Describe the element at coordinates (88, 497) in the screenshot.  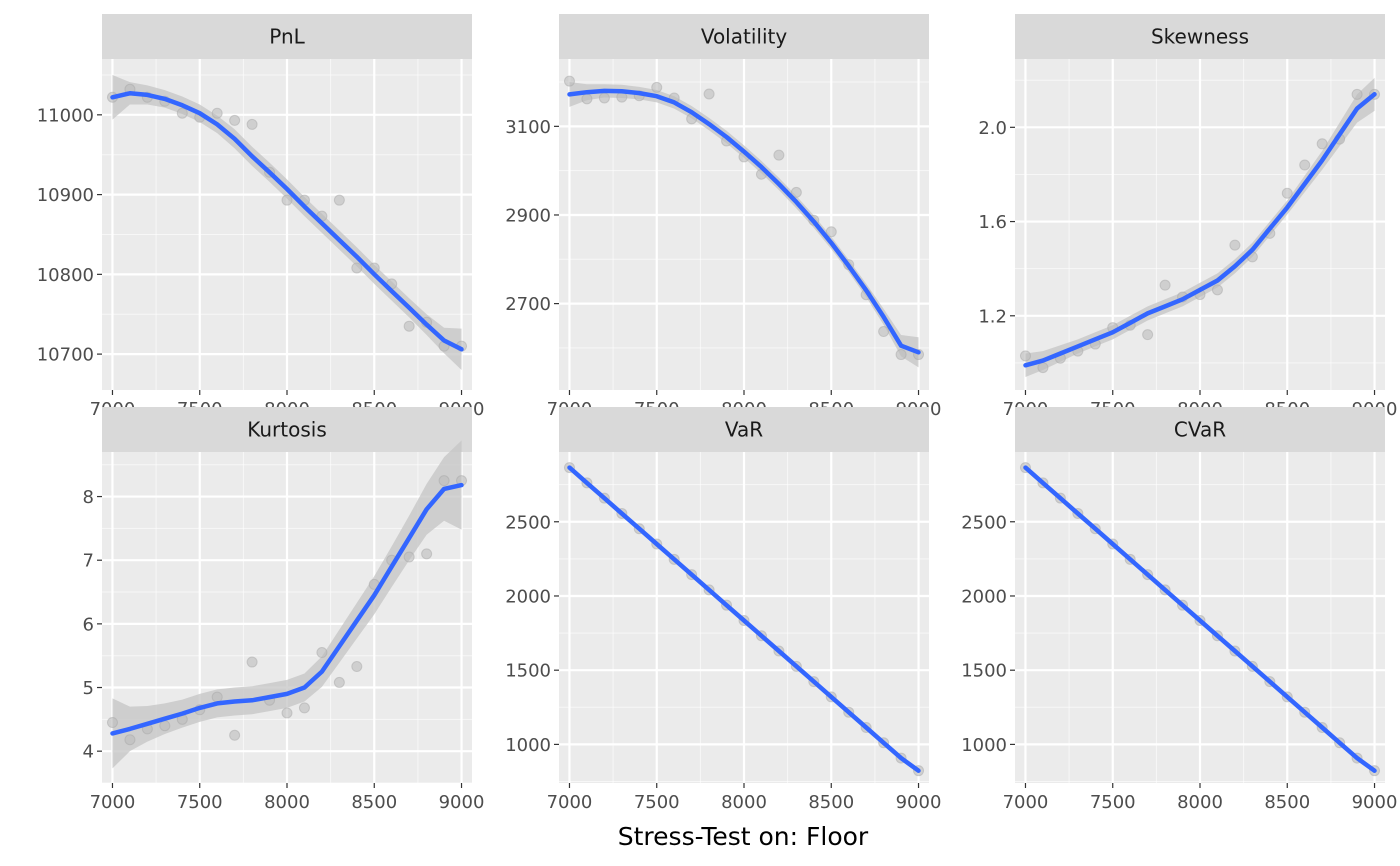
I see `y-tick-label-kurtosis: 8` at that location.